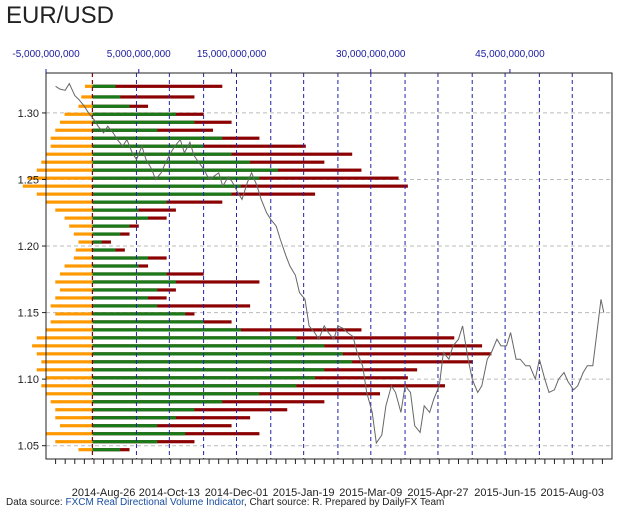  What do you see at coordinates (28, 447) in the screenshot?
I see `y-tick-label: 1.05` at bounding box center [28, 447].